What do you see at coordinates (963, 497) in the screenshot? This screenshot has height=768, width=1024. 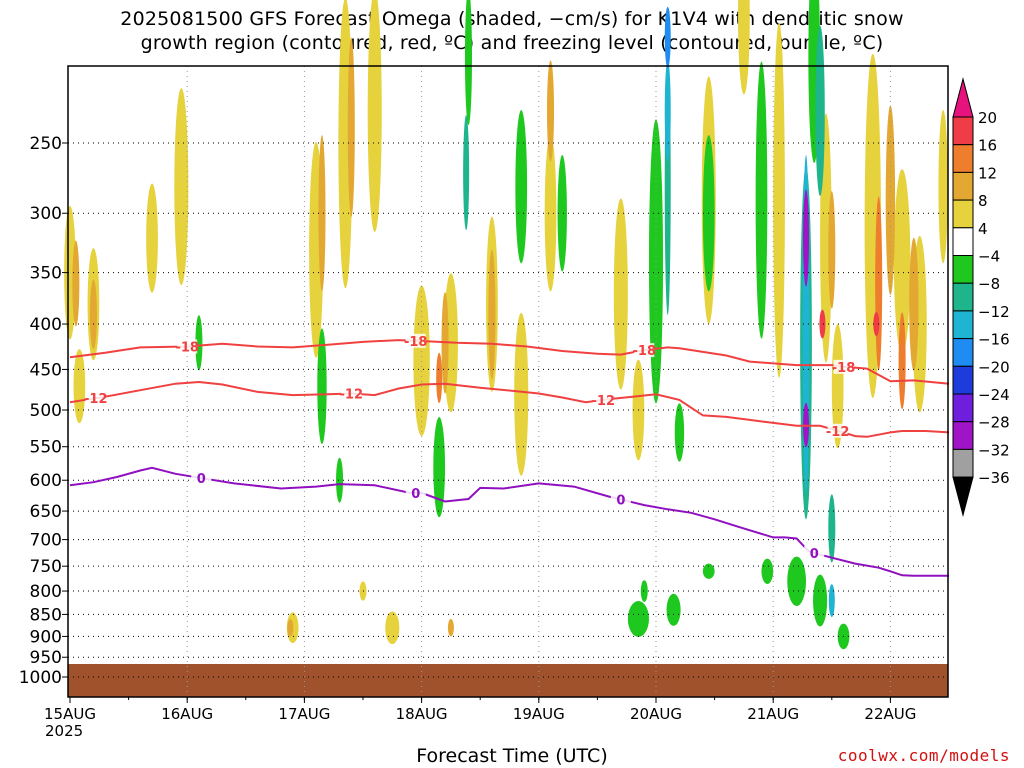 I see `colorbar-bottom-arrow` at bounding box center [963, 497].